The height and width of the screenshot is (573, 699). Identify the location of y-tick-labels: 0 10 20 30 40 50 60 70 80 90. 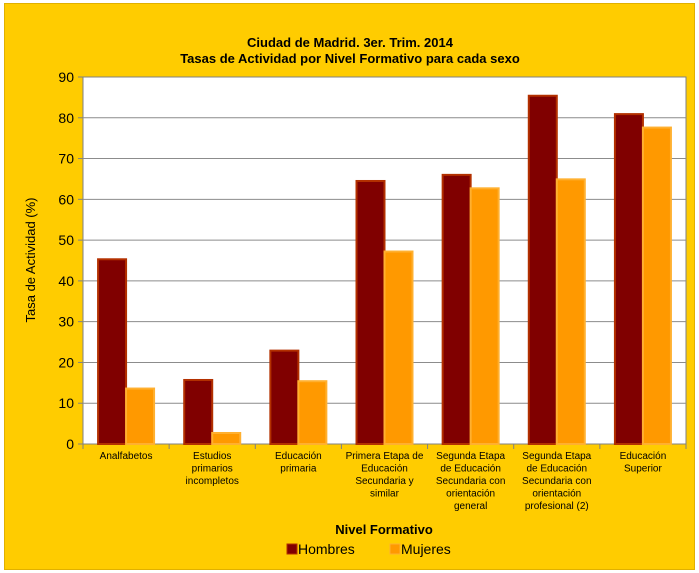
(66, 260).